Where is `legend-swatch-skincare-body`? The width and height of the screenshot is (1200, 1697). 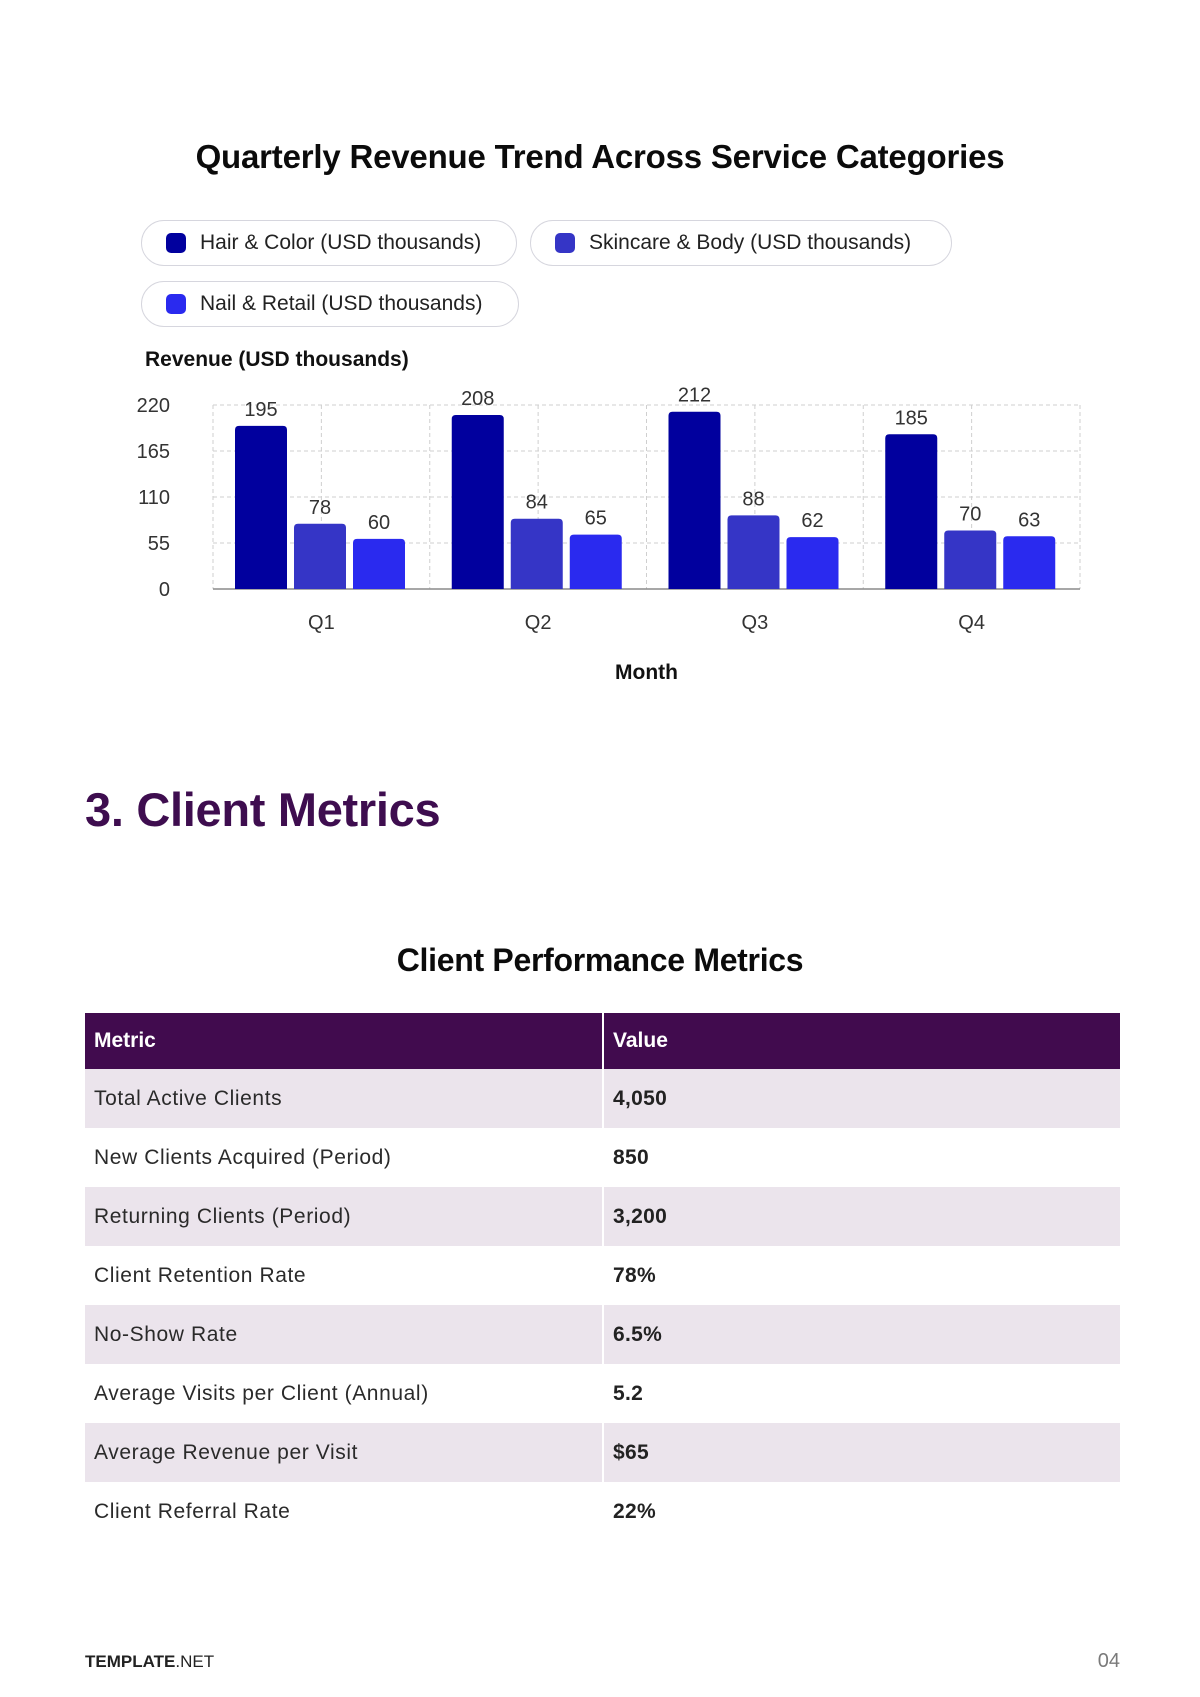
legend-swatch-skincare-body is located at coordinates (565, 243).